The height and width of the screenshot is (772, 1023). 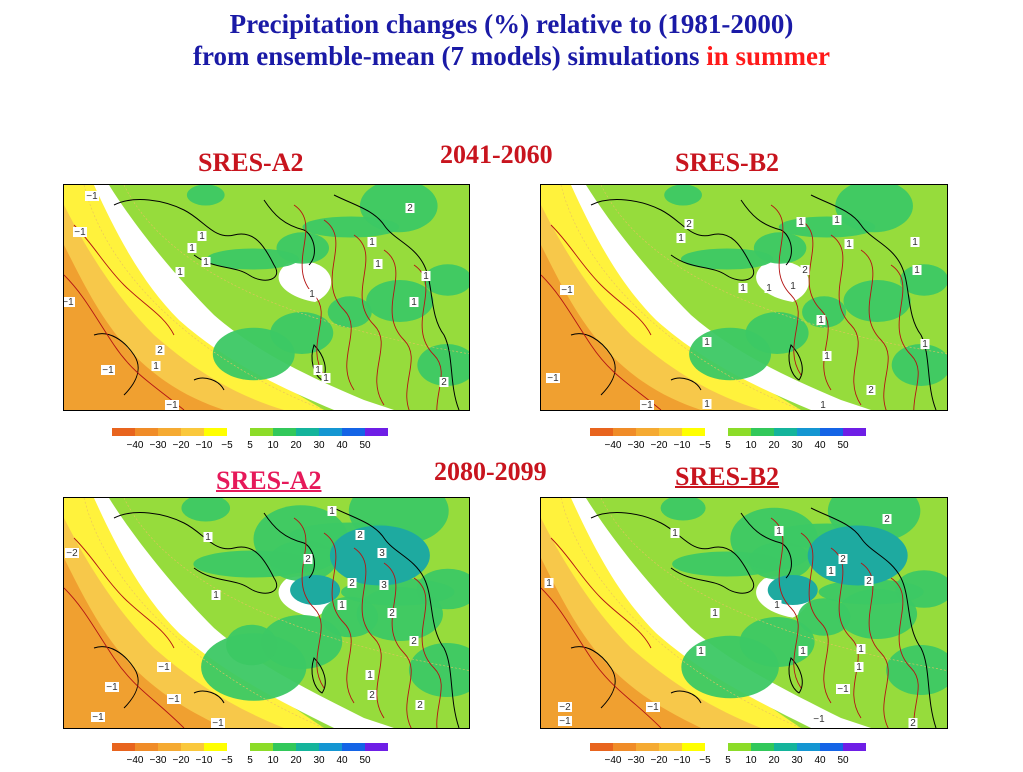 What do you see at coordinates (774, 445) in the screenshot?
I see `colorbar-tick-label: 20` at bounding box center [774, 445].